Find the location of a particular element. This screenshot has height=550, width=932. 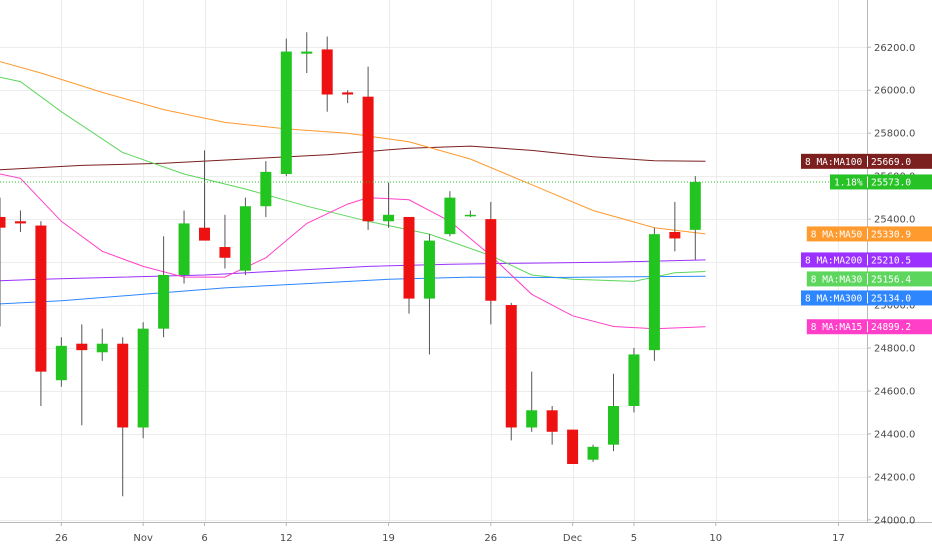

x-tick-label: 17 is located at coordinates (838, 538).